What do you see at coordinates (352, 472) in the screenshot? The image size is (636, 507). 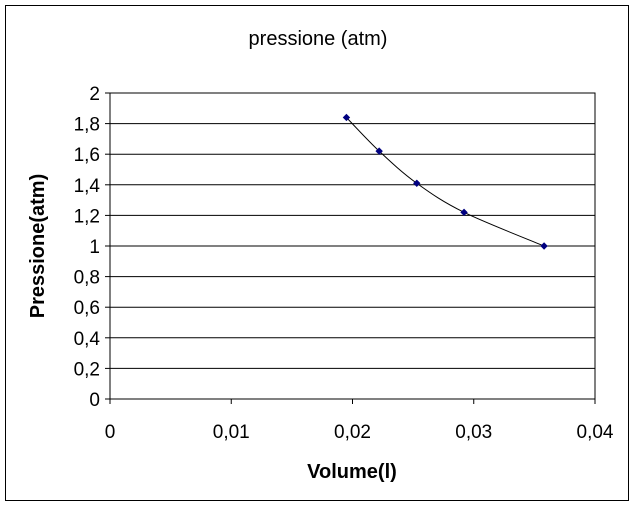 I see `x-axis-label: Volume(l)` at bounding box center [352, 472].